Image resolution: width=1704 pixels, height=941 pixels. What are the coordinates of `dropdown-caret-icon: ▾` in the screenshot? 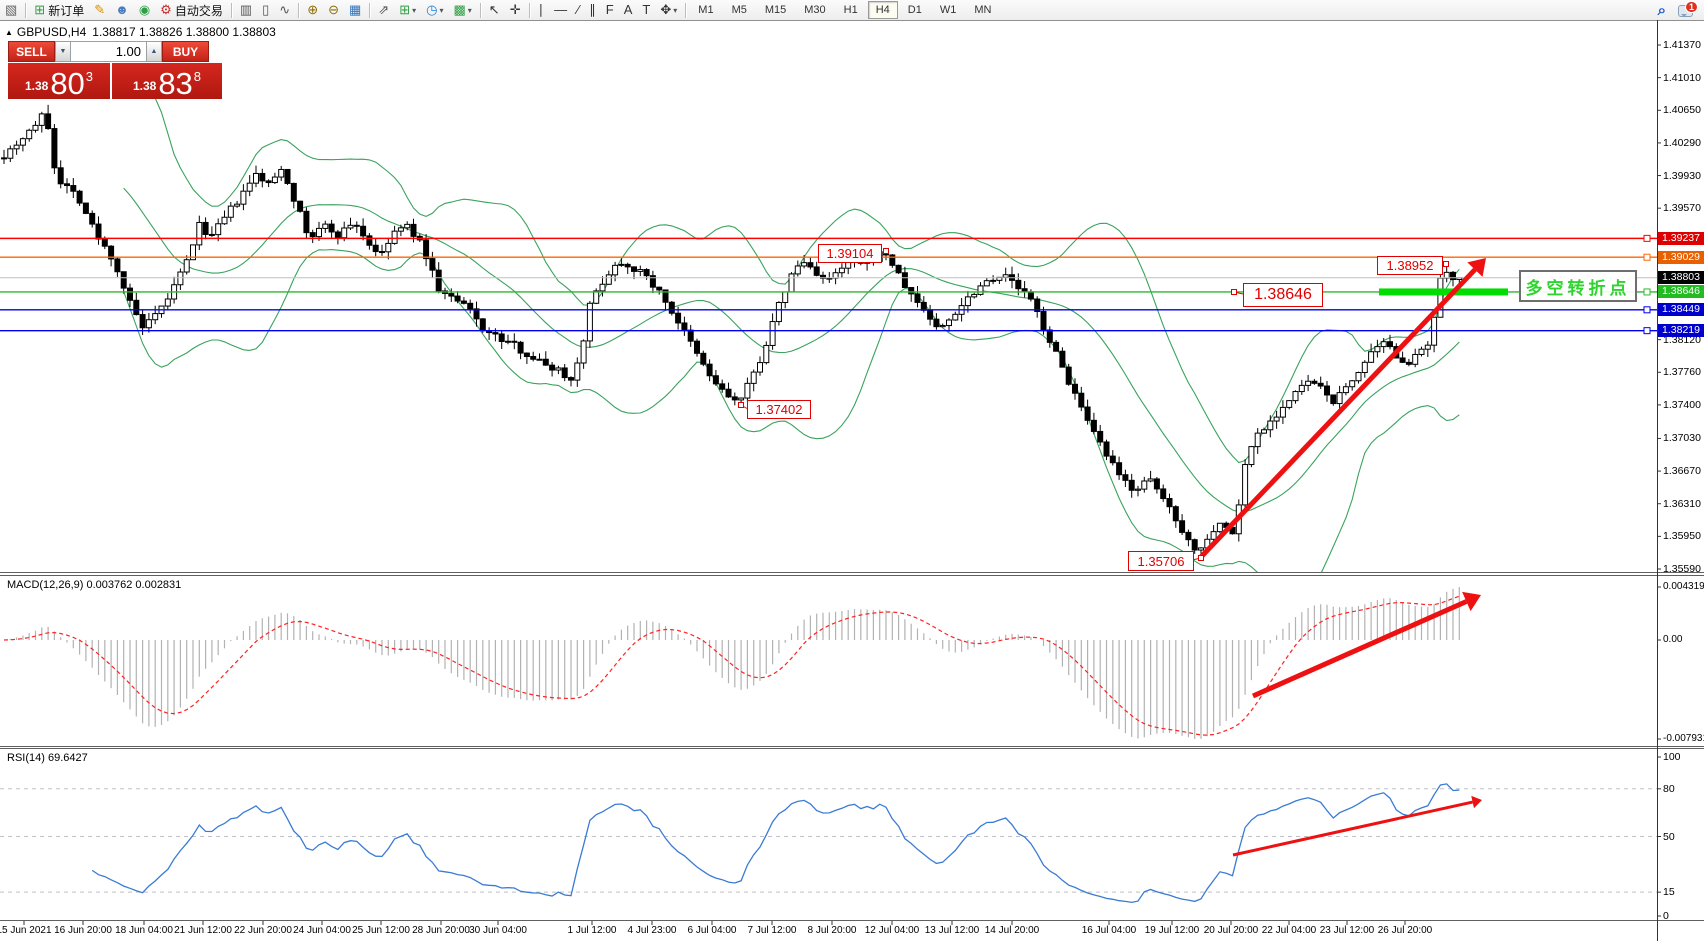 It's located at (675, 10).